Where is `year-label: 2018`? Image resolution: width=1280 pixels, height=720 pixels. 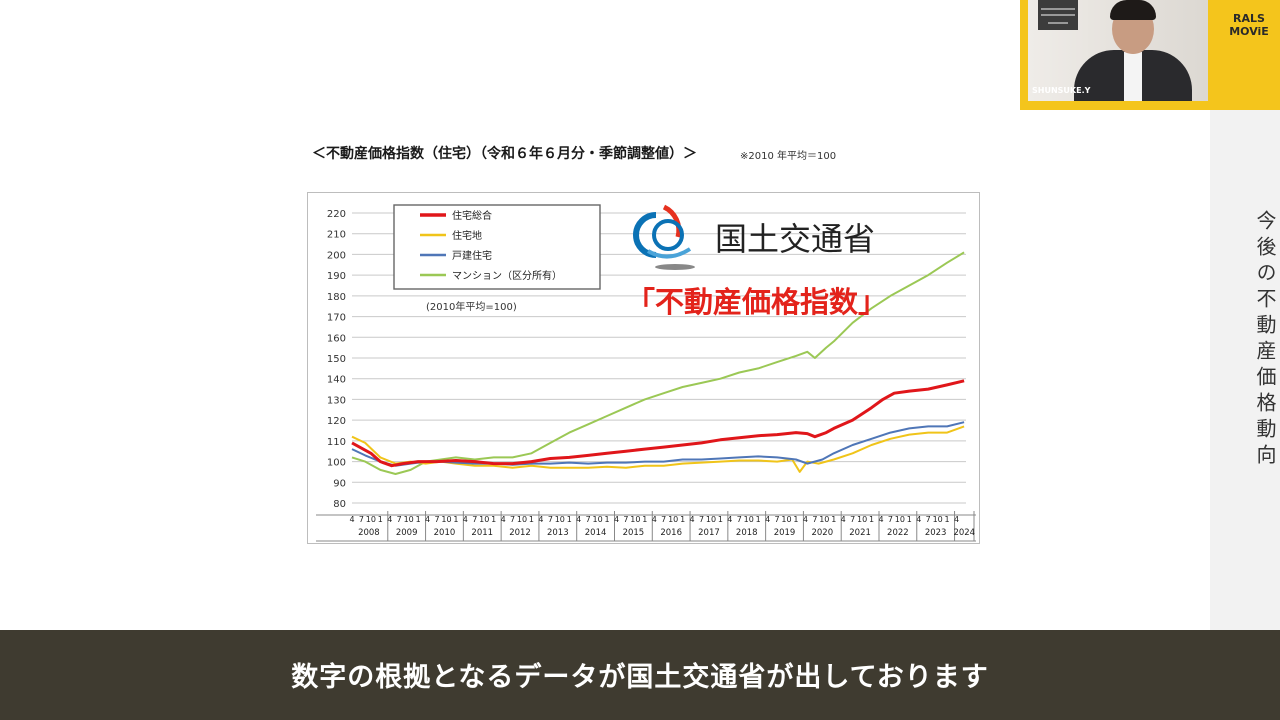
year-label: 2018 is located at coordinates (747, 533).